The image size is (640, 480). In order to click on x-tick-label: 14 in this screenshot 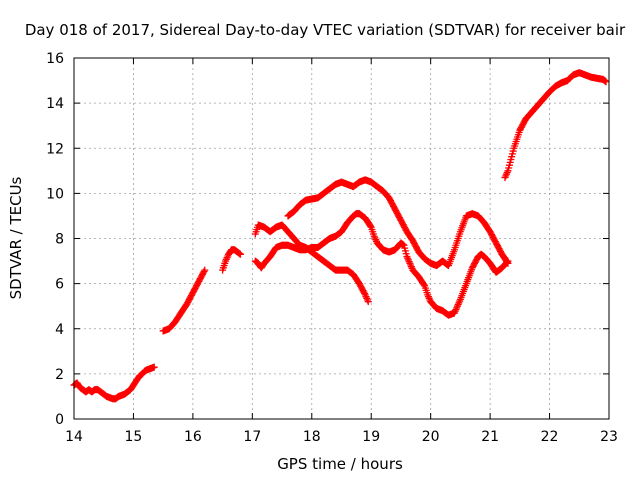, I will do `click(74, 437)`.